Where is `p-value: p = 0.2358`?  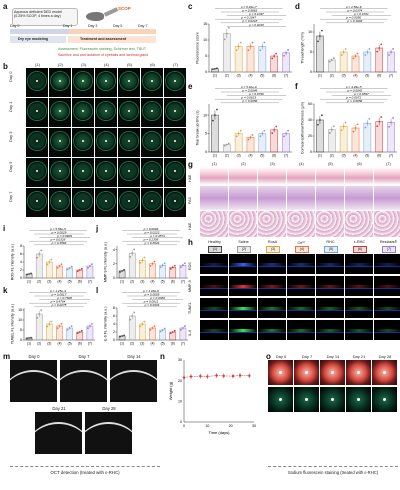 p-value: p = 0.2358 is located at coordinates (151, 240).